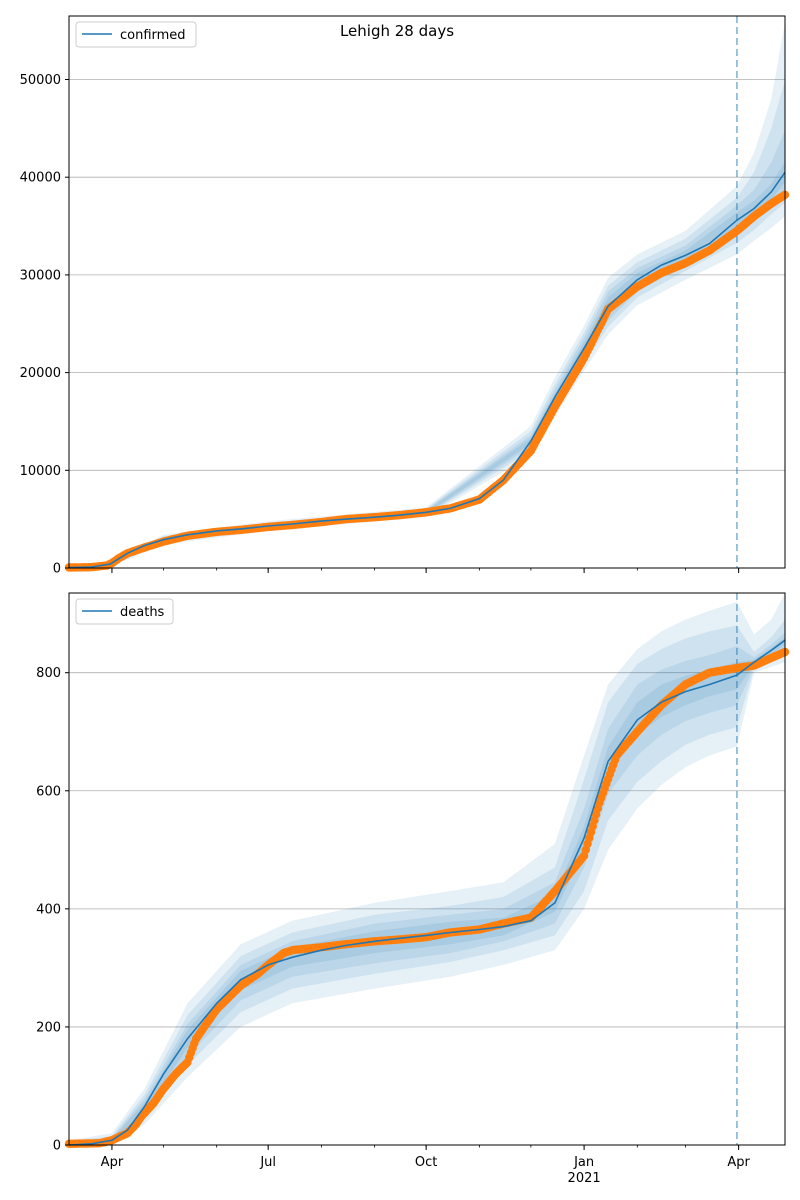 This screenshot has width=800, height=1200. What do you see at coordinates (584, 1178) in the screenshot?
I see `x-tick-year-label: 2021` at bounding box center [584, 1178].